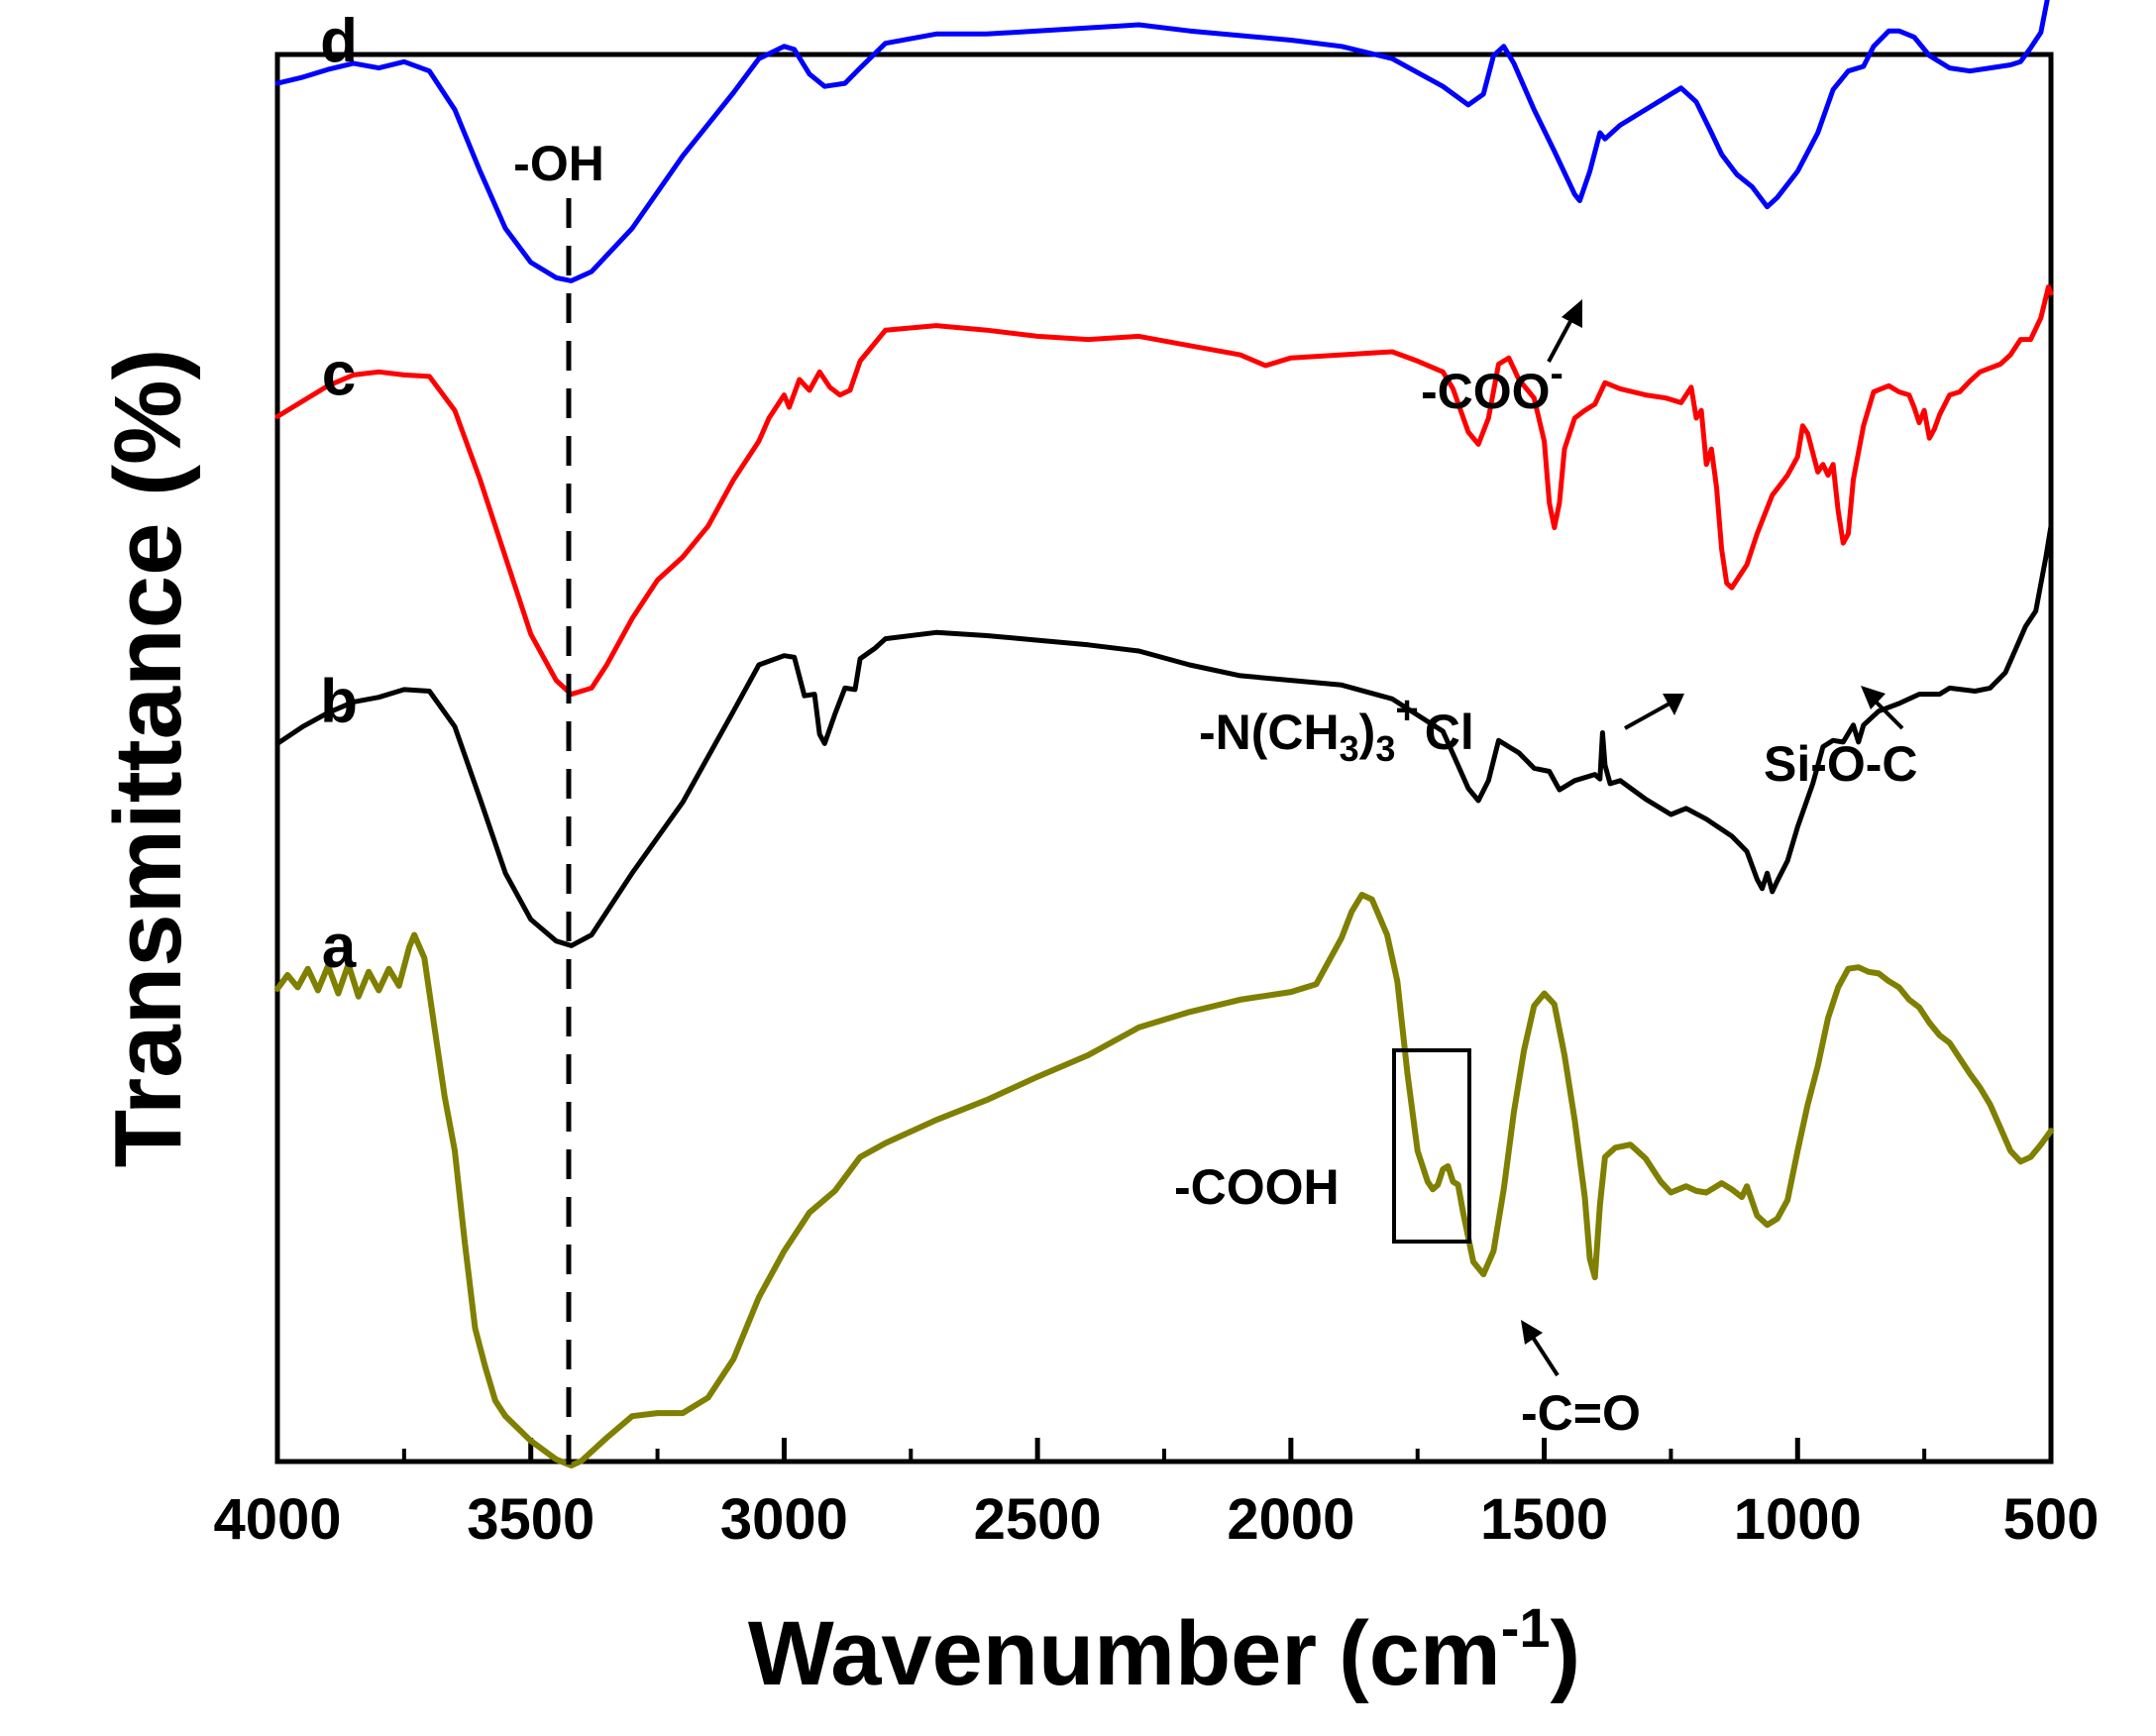 This screenshot has width=2156, height=1736. Describe the element at coordinates (1290, 1519) in the screenshot. I see `x-tick-label-2000: 2000` at that location.